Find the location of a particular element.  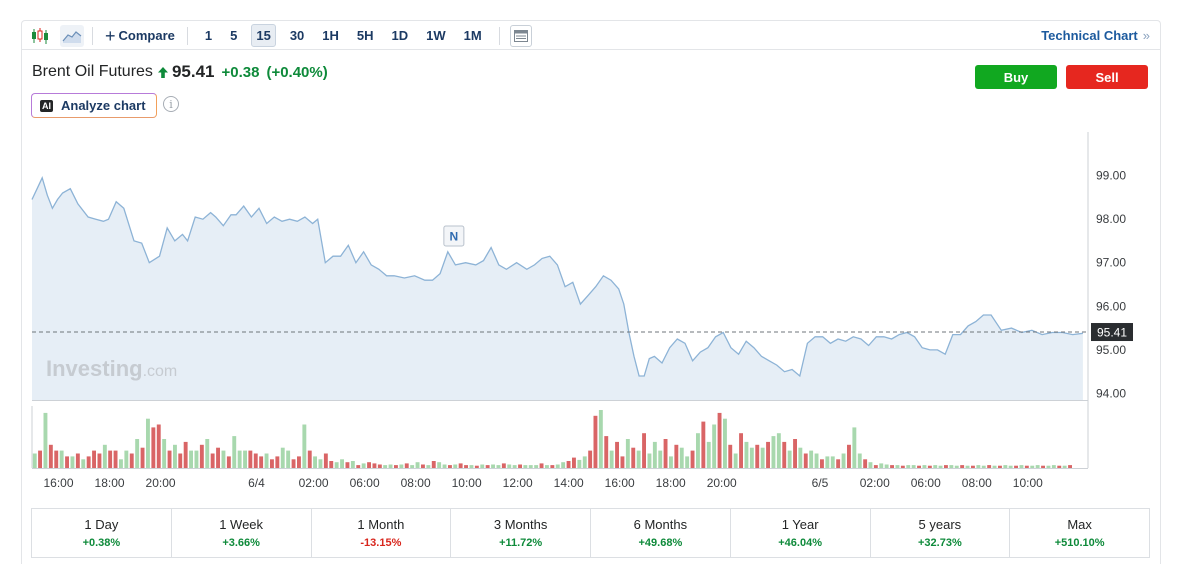

compare-button: + Compare is located at coordinates (140, 36).